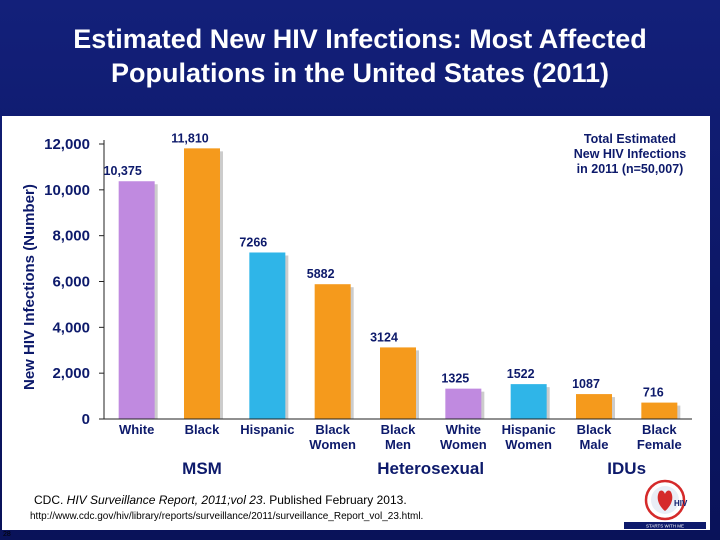  I want to click on y-tick-label: 4,000, so click(71, 327).